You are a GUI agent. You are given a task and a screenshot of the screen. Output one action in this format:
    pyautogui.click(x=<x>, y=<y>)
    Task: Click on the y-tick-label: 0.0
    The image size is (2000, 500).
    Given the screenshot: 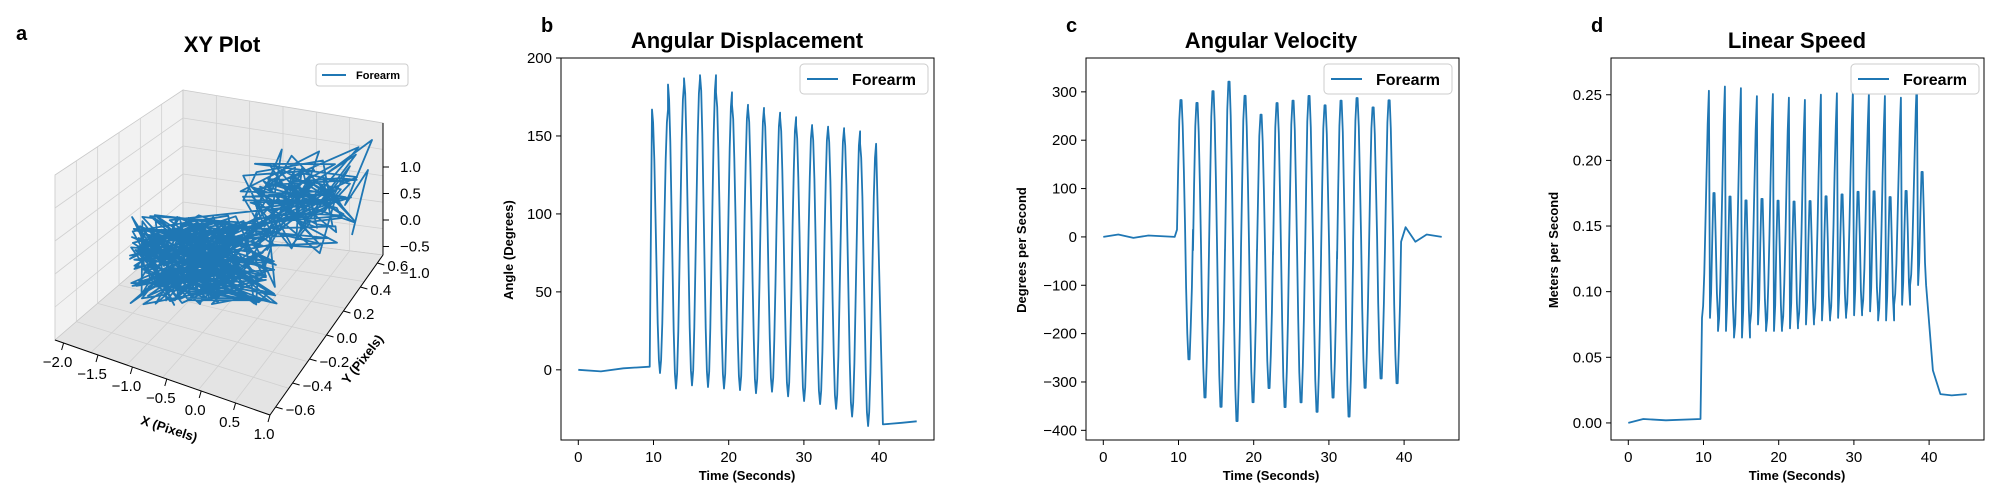 What is the action you would take?
    pyautogui.click(x=347, y=338)
    